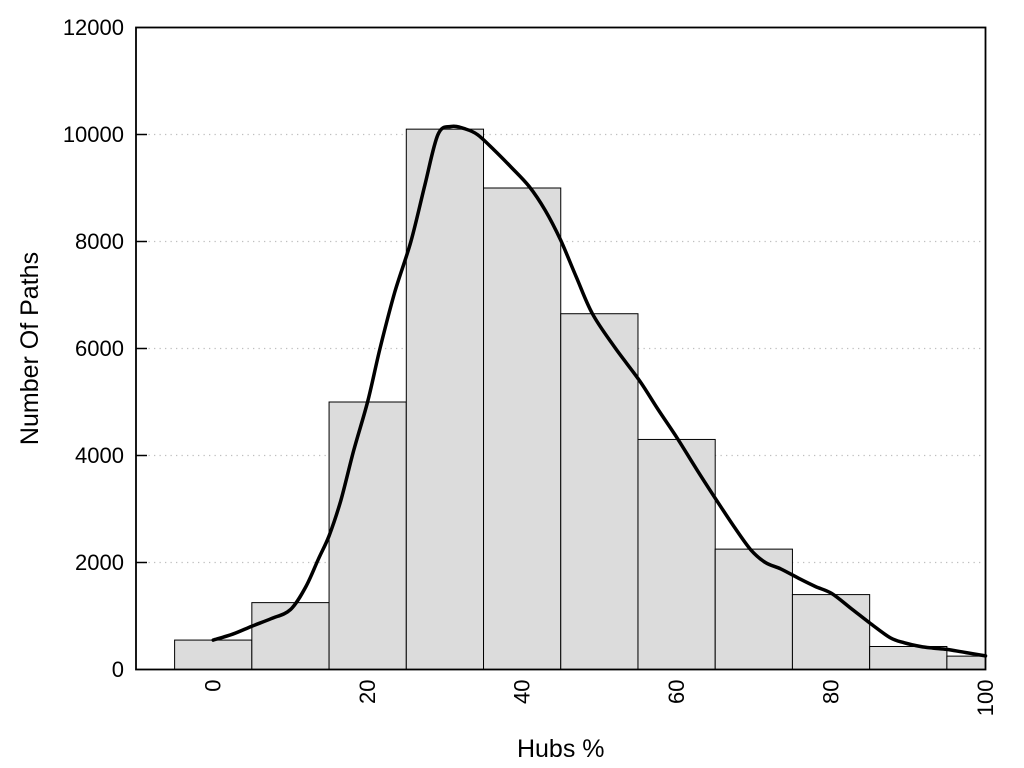  What do you see at coordinates (30, 348) in the screenshot?
I see `y-axis-title: Number Of Paths` at bounding box center [30, 348].